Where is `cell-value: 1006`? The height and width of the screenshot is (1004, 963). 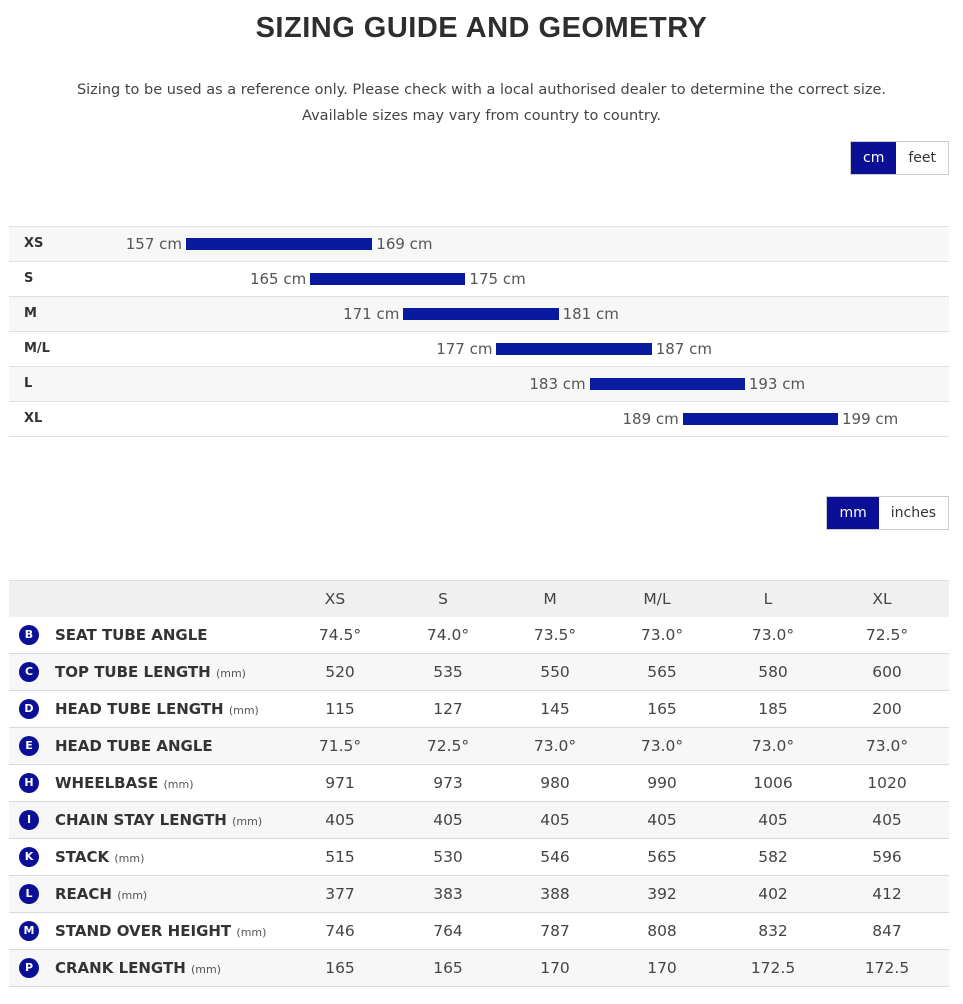
cell-value: 1006 is located at coordinates (773, 783).